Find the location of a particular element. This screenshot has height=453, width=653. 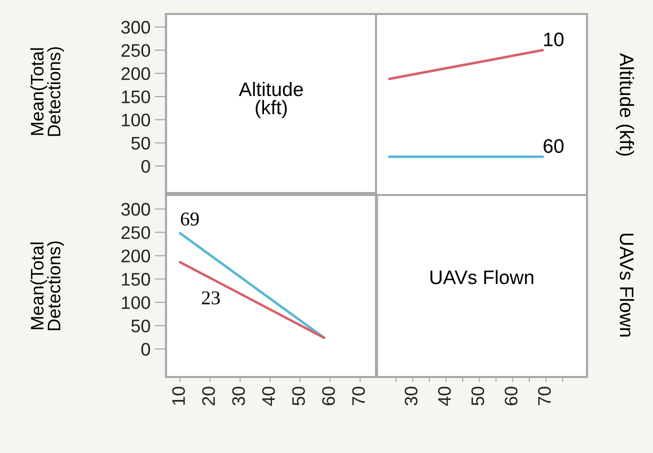

series-label: 10 is located at coordinates (554, 39).